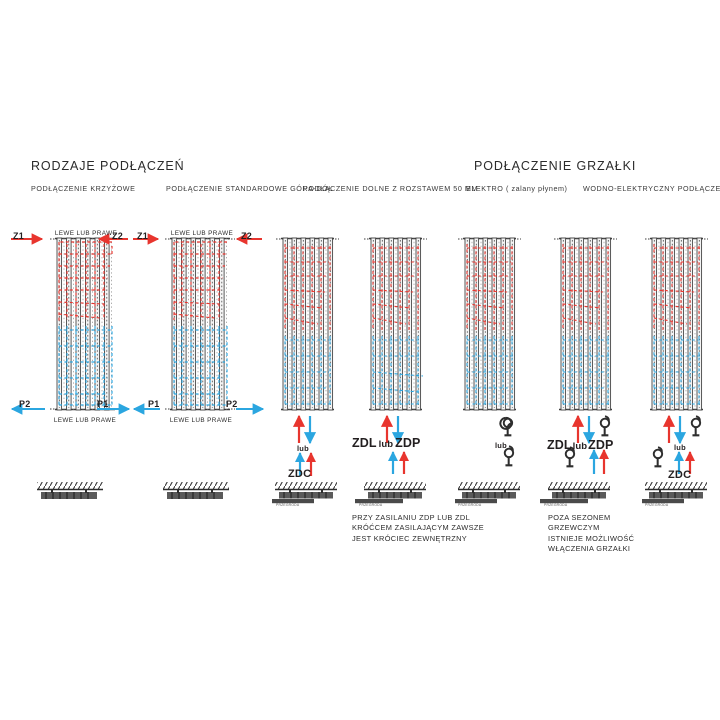 This screenshot has height=720, width=720. Describe the element at coordinates (501, 445) in the screenshot. I see `connector-lub-elektro: lub` at that location.